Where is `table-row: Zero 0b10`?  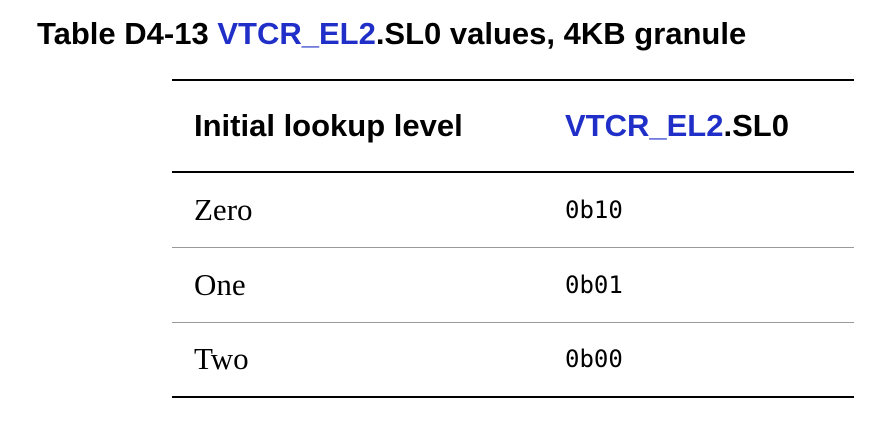 table-row: Zero 0b10 is located at coordinates (513, 209).